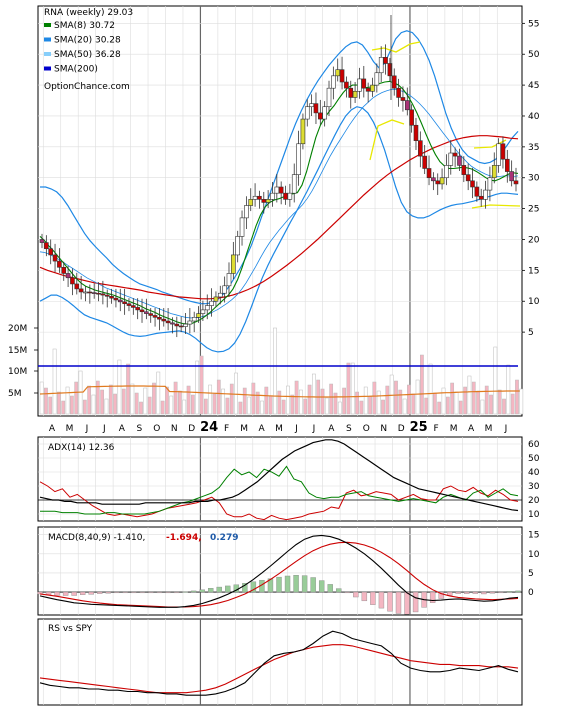 Image resolution: width=566 pixels, height=710 pixels. What do you see at coordinates (366, 429) in the screenshot?
I see `x-axis-label: O` at bounding box center [366, 429].